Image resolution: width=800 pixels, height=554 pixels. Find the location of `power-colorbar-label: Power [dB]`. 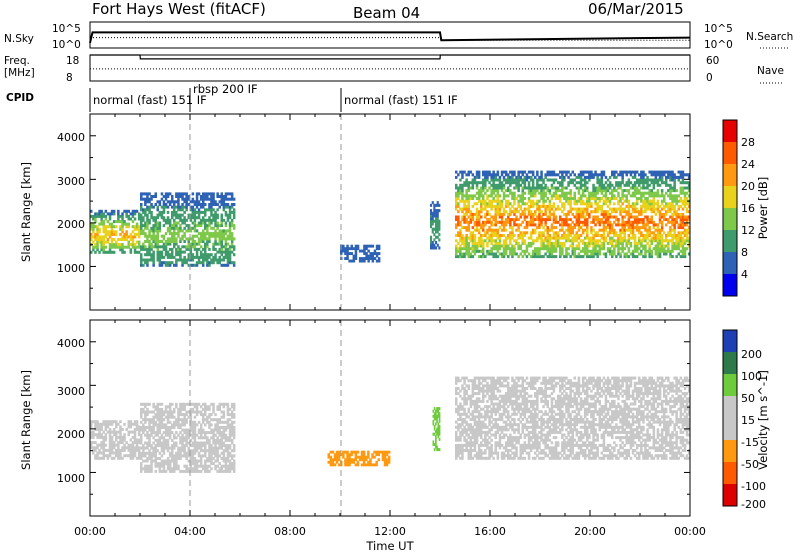

power-colorbar-label: Power [dB] is located at coordinates (763, 208).